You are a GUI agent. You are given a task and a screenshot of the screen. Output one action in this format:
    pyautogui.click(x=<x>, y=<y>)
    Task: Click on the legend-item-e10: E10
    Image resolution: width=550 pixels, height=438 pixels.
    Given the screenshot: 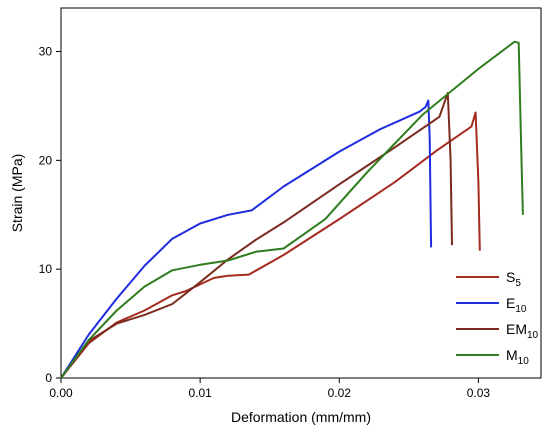 What is the action you would take?
    pyautogui.click(x=491, y=305)
    